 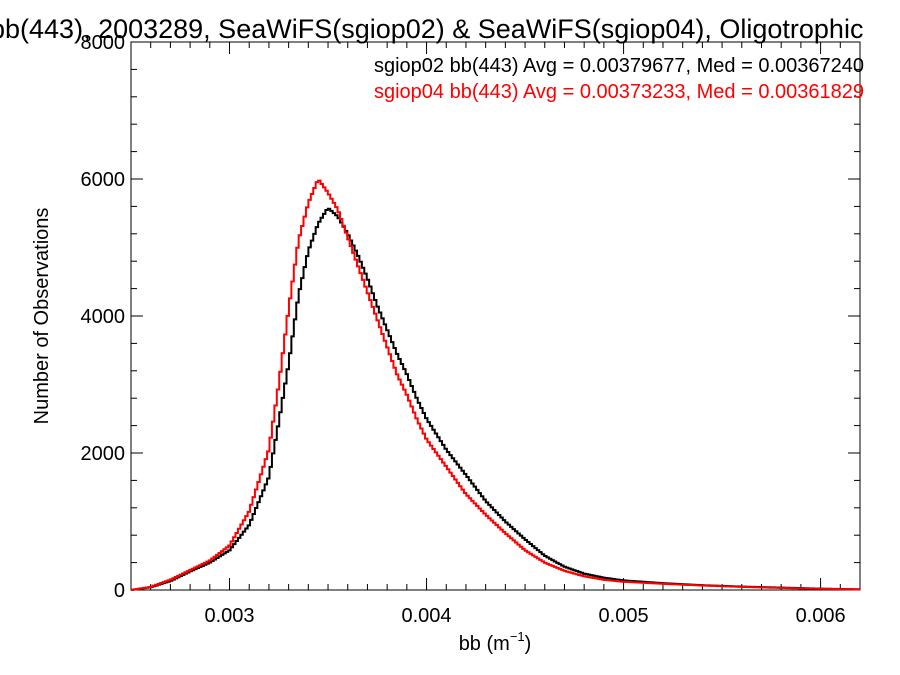 I want to click on x-tick-label: 0.005, so click(x=624, y=616).